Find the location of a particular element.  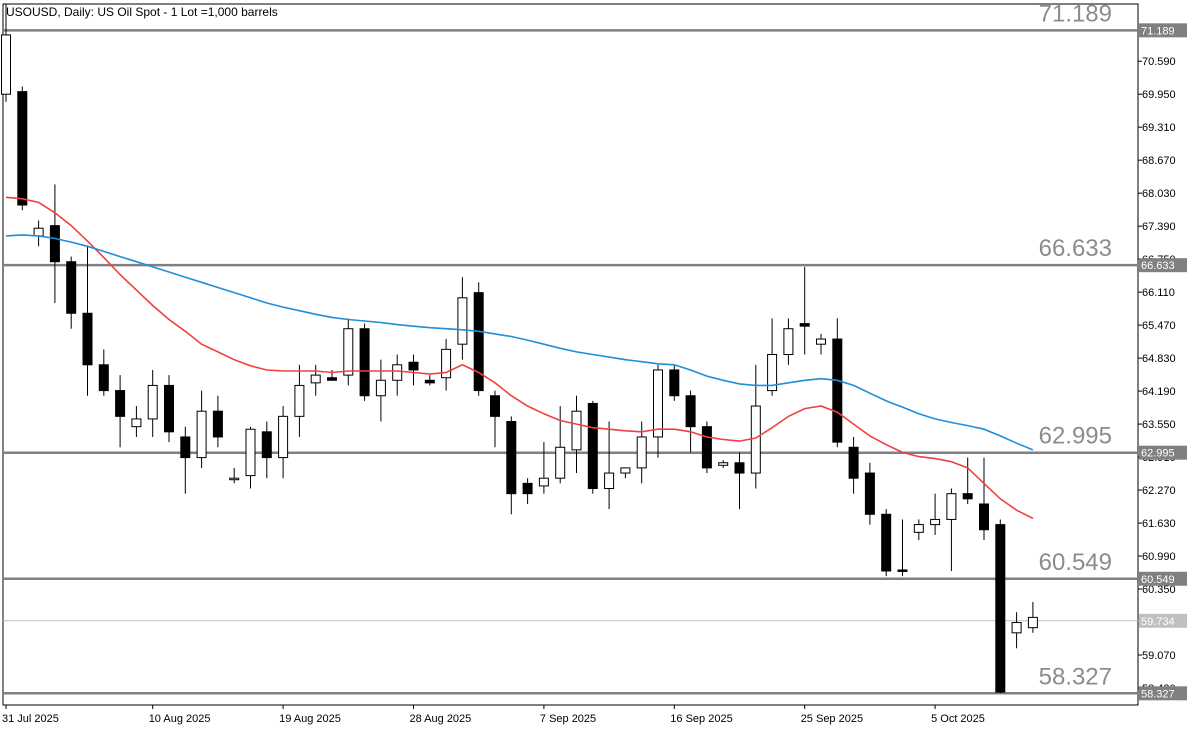

price-tick-label: 70.590 is located at coordinates (1159, 62).